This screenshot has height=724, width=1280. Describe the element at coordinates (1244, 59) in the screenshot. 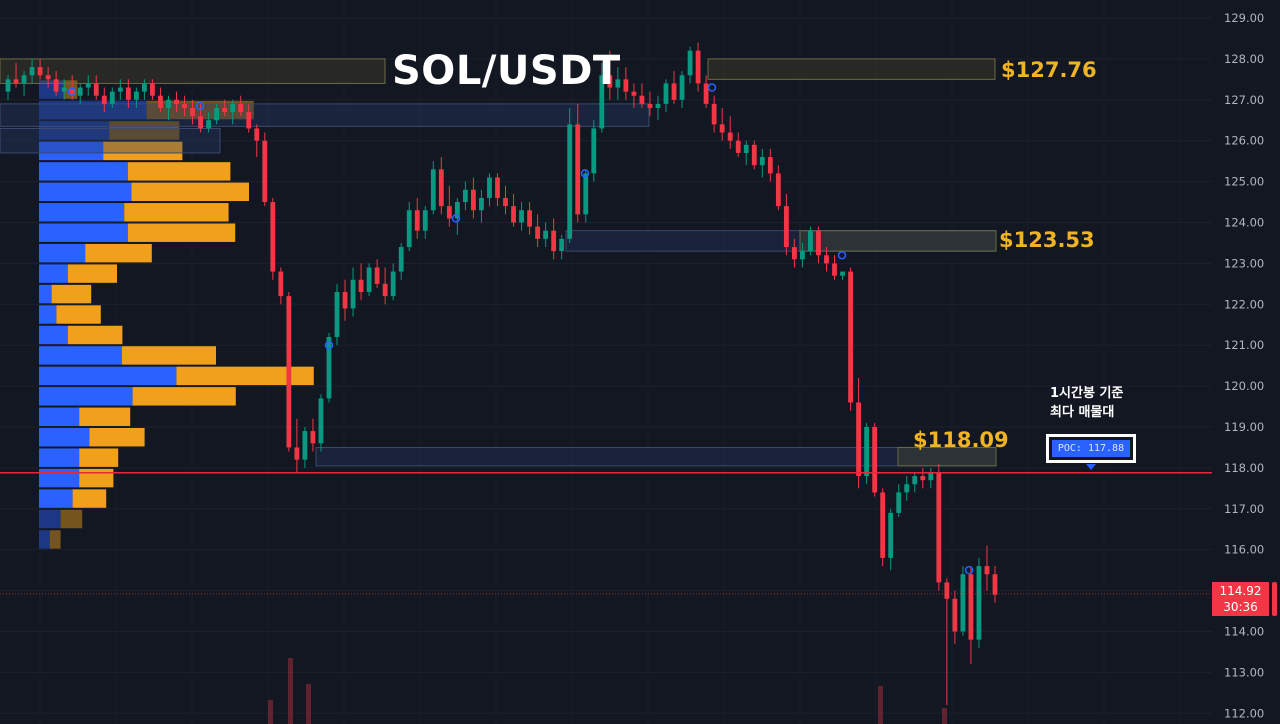

I see `y-tick-label: 128.00` at that location.